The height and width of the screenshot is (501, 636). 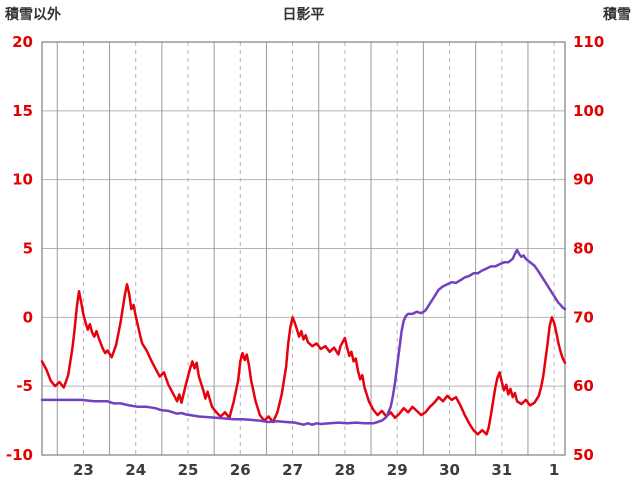 I want to click on right-axis-tick-label: 90, so click(x=583, y=180).